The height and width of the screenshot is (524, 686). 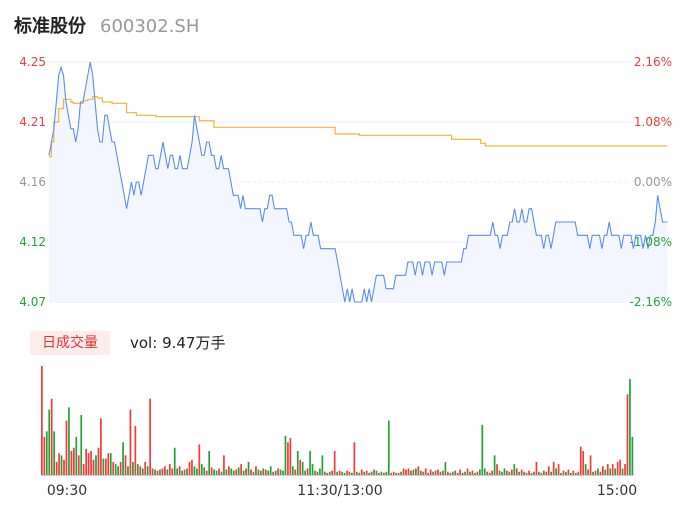 What do you see at coordinates (32, 122) in the screenshot?
I see `left-tick-label: 4.21` at bounding box center [32, 122].